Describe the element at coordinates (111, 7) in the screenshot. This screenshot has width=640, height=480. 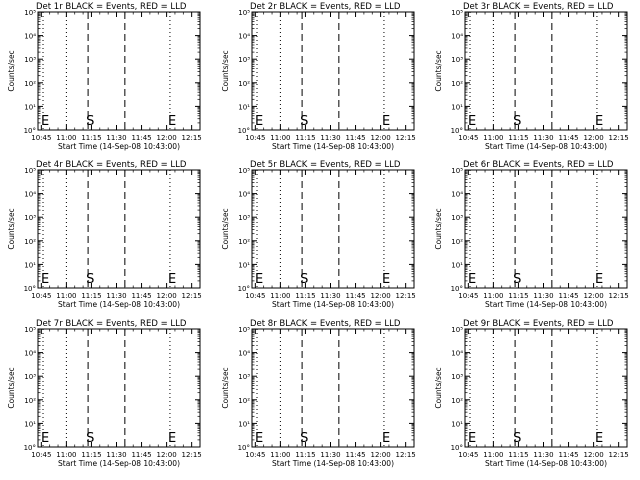
I see `panel-title: Det 1r BLACK = Events, RED = LLD` at that location.